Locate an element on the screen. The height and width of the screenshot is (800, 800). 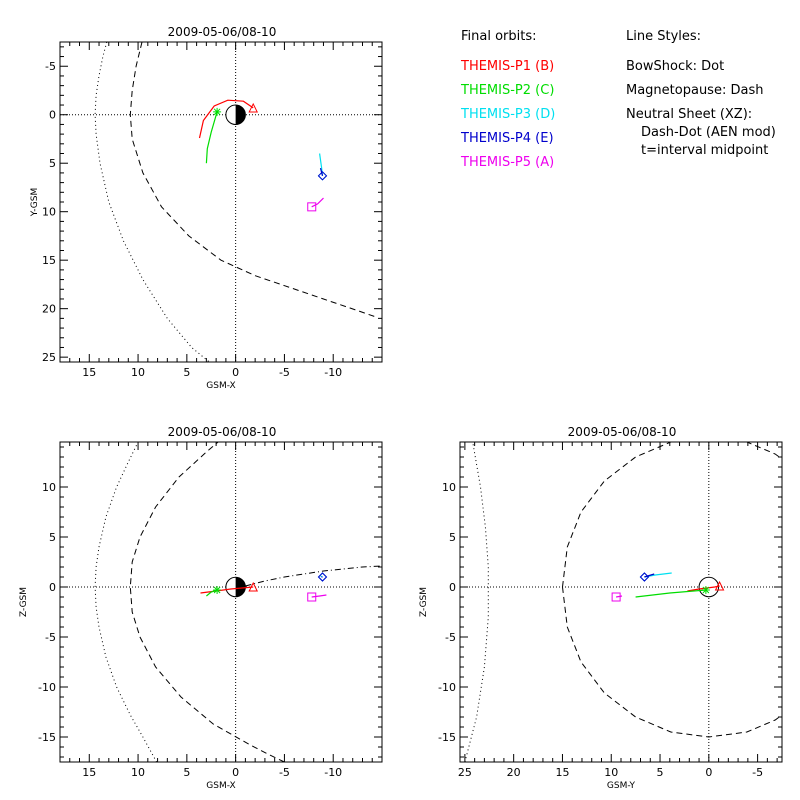
xz-xtick-label: 15 is located at coordinates (89, 772).